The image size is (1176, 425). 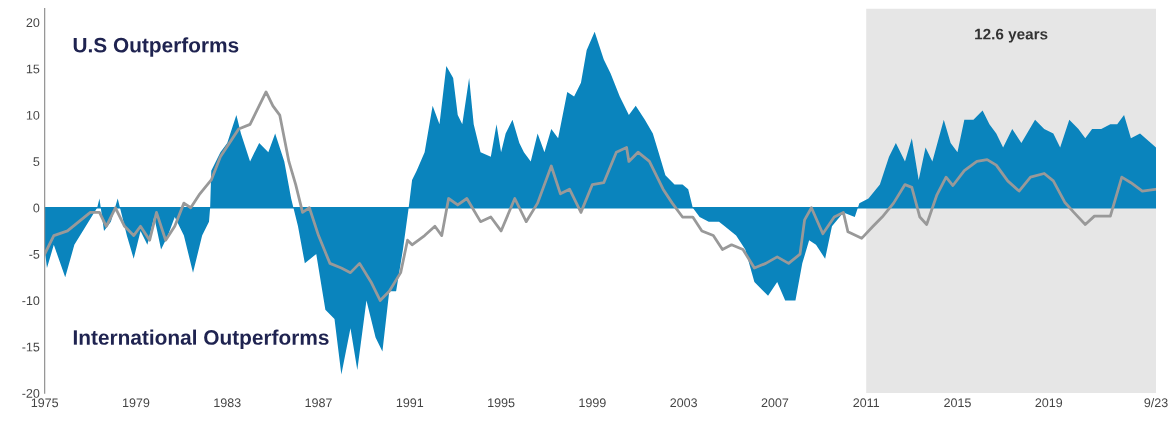 I want to click on band-label: 12.6 years, so click(x=1011, y=35).